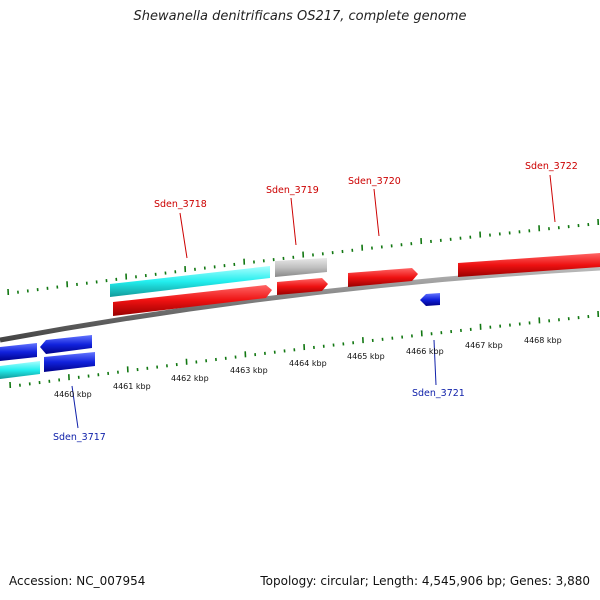  What do you see at coordinates (292, 190) in the screenshot?
I see `gene-label-sden3719: Sden_3719` at bounding box center [292, 190].